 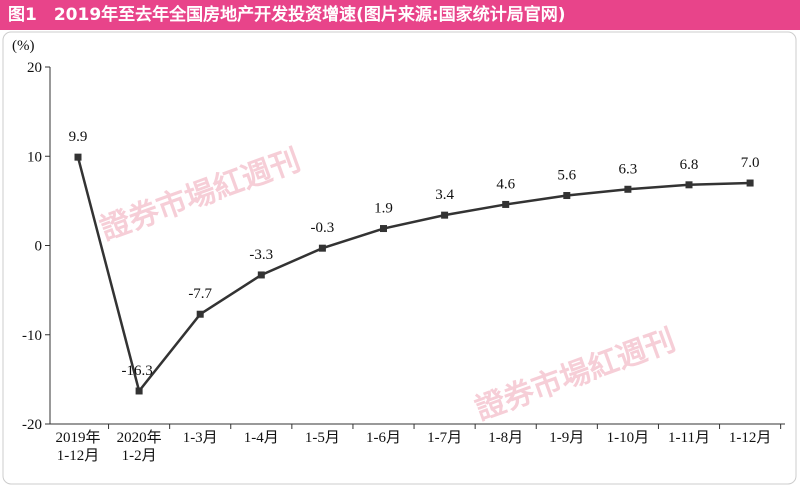 What do you see at coordinates (566, 438) in the screenshot?
I see `x-tick-label: 1-9月` at bounding box center [566, 438].